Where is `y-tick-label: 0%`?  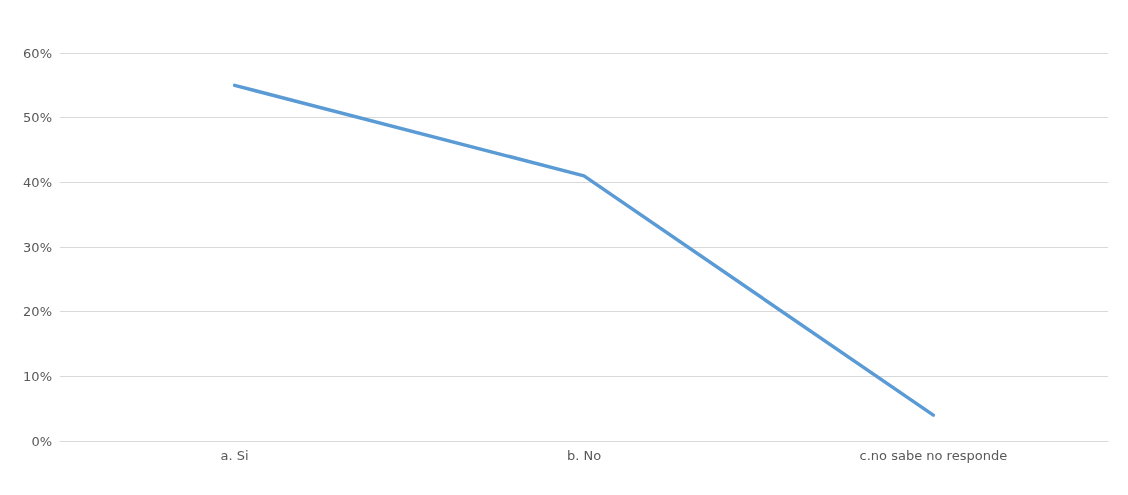 y-tick-label: 0% is located at coordinates (41, 441).